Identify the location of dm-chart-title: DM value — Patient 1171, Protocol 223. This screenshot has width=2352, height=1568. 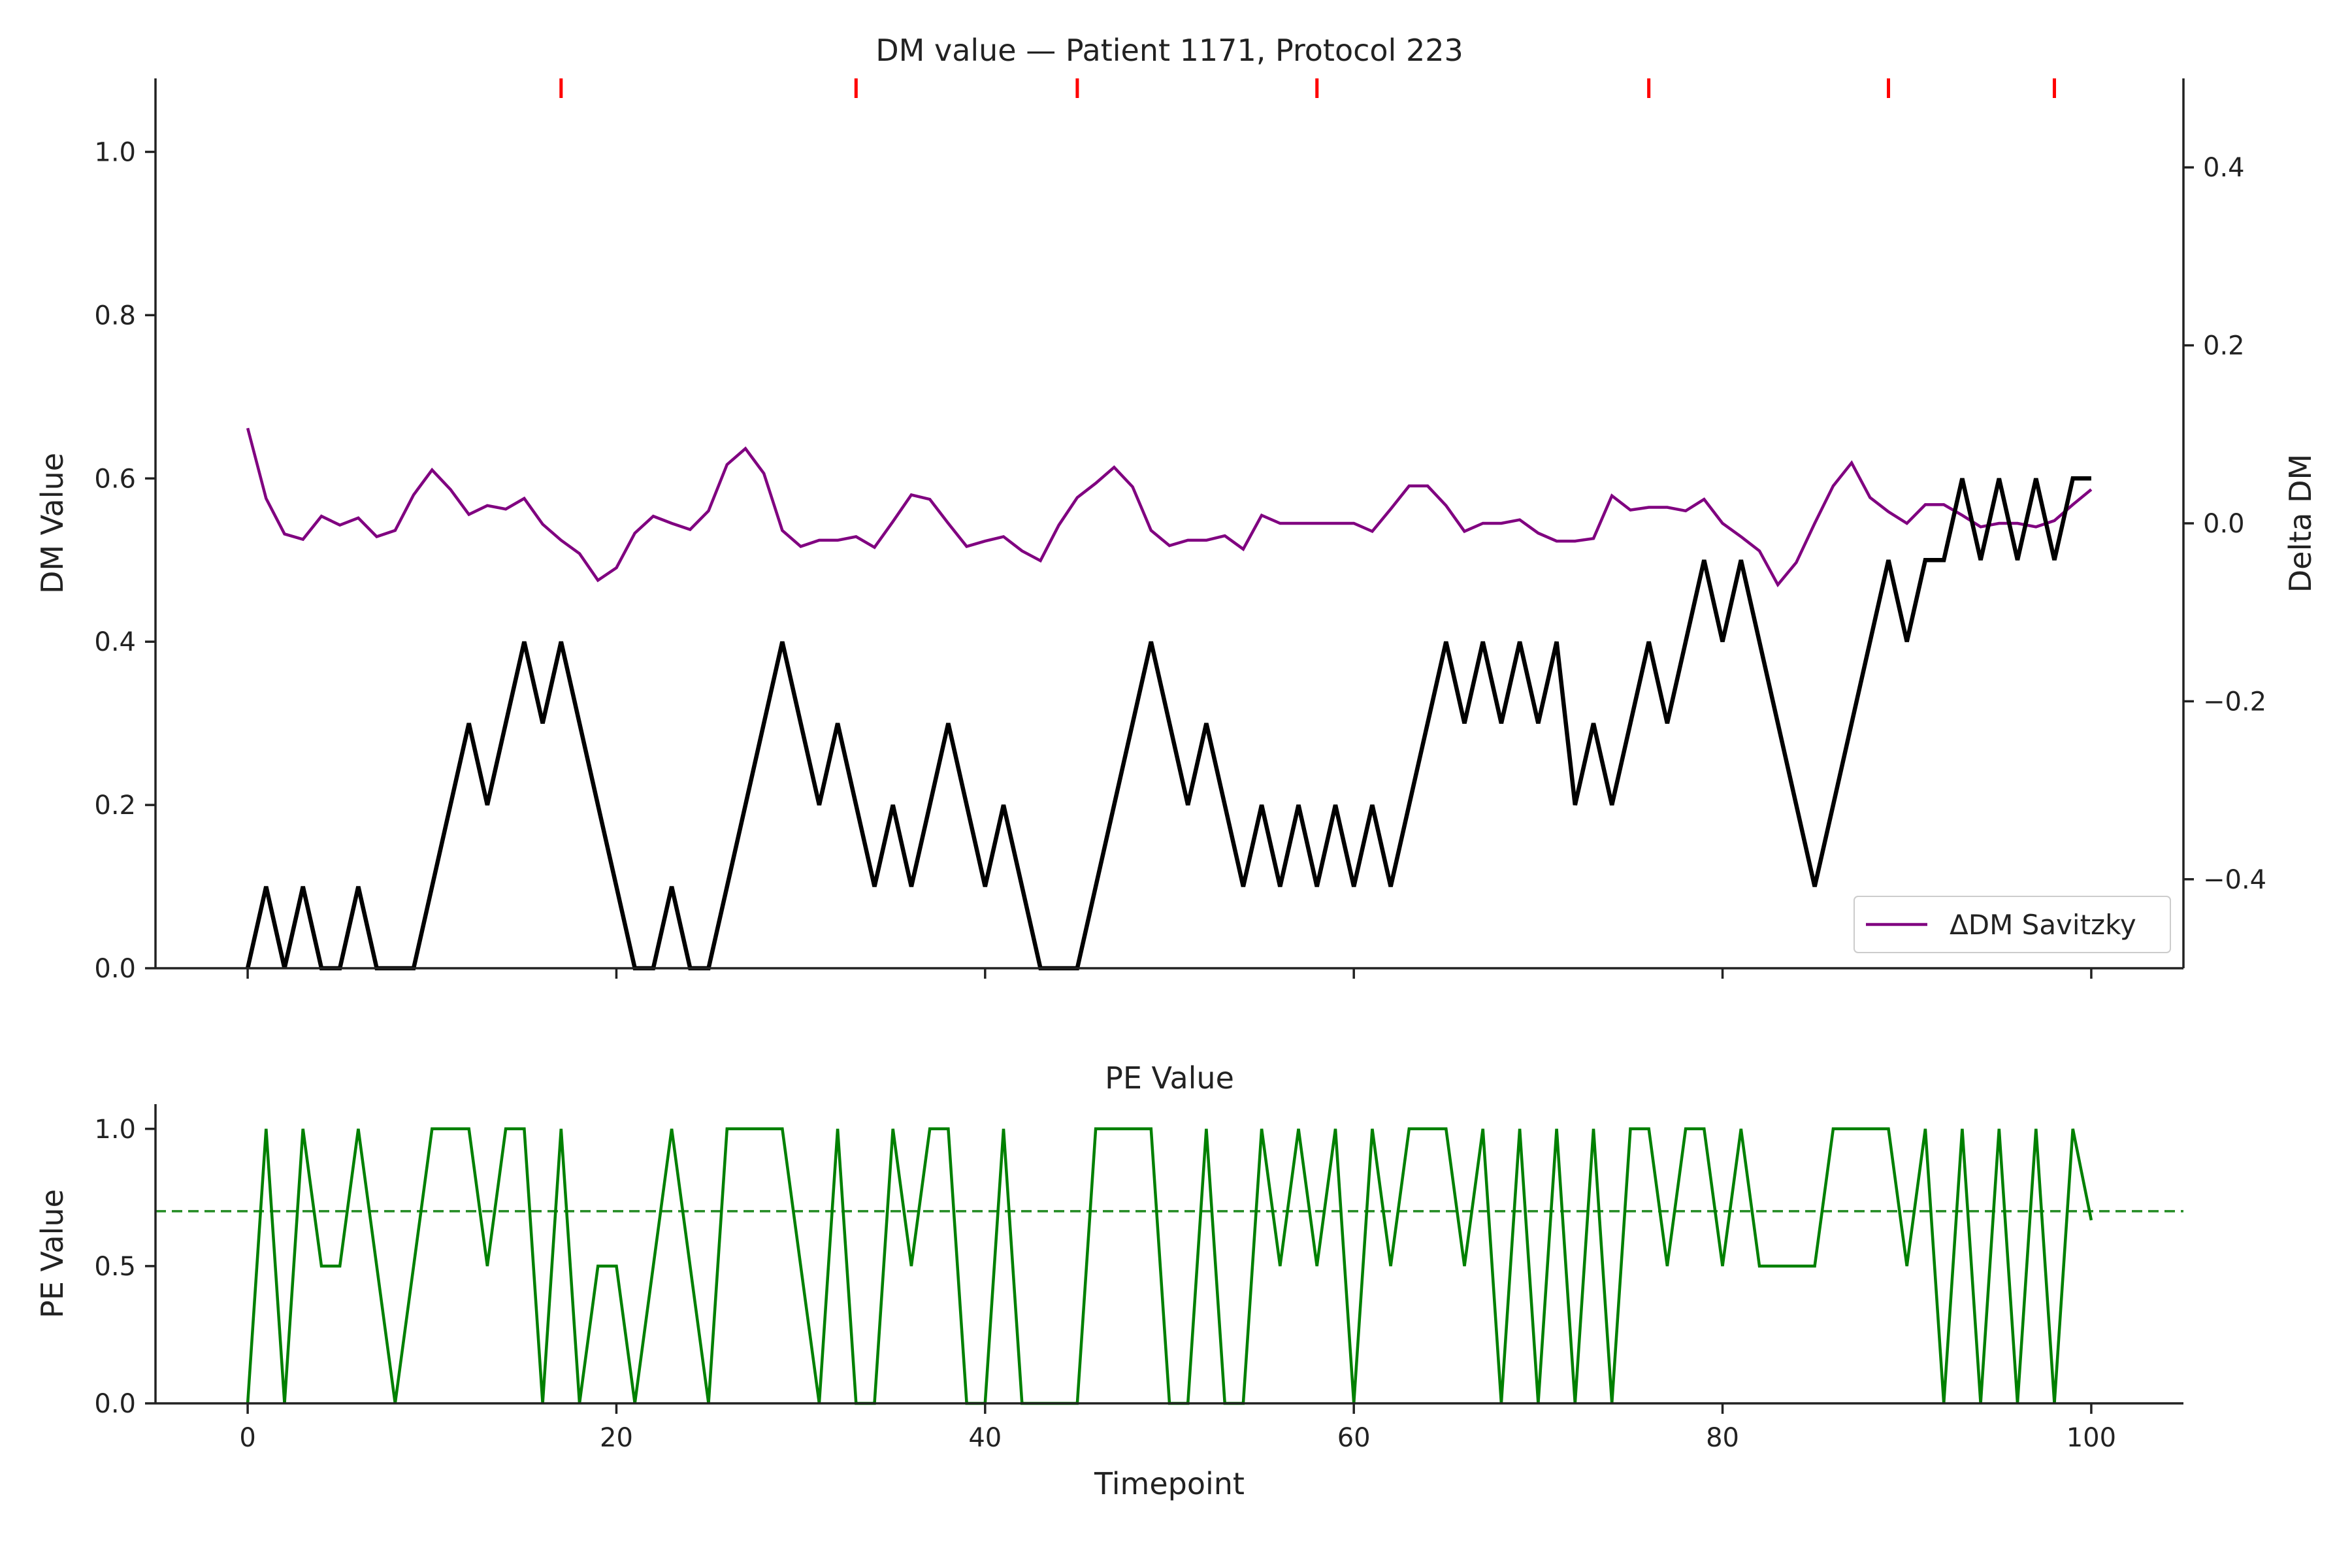
(1169, 50).